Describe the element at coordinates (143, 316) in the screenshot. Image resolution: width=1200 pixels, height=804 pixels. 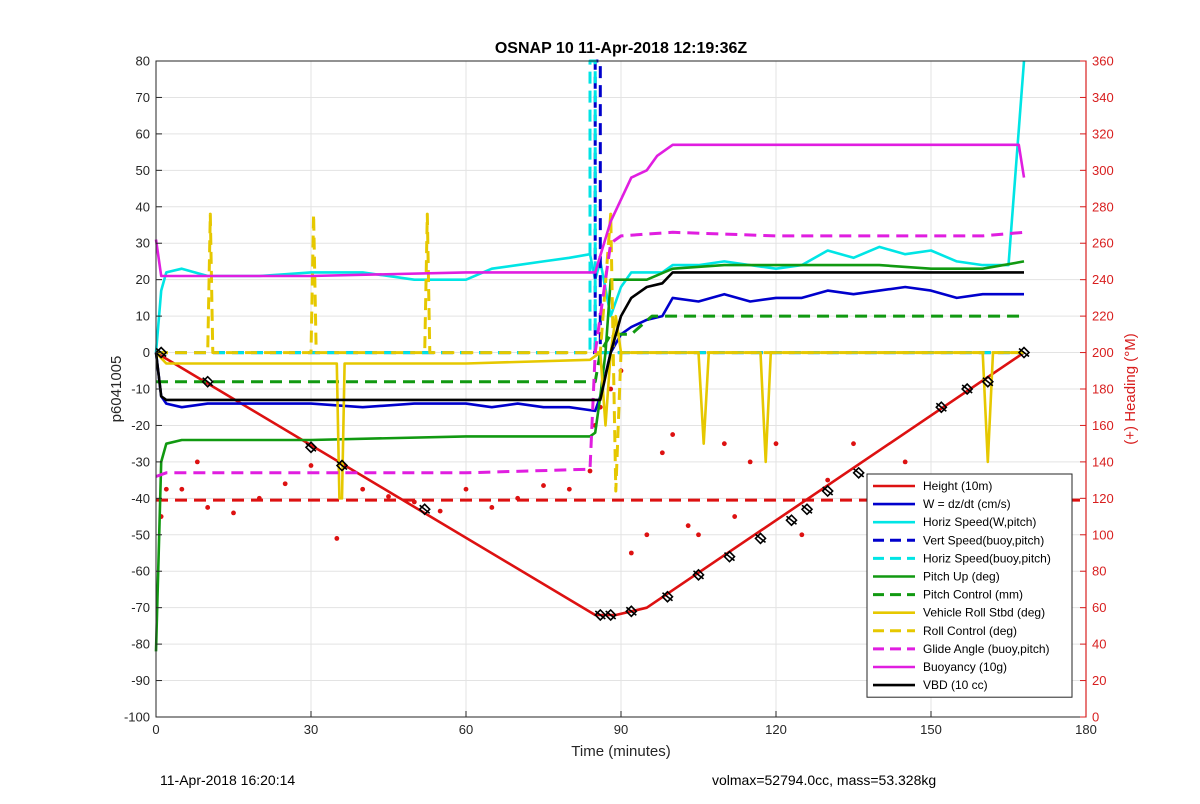
I see `y-tick-label: 10` at that location.